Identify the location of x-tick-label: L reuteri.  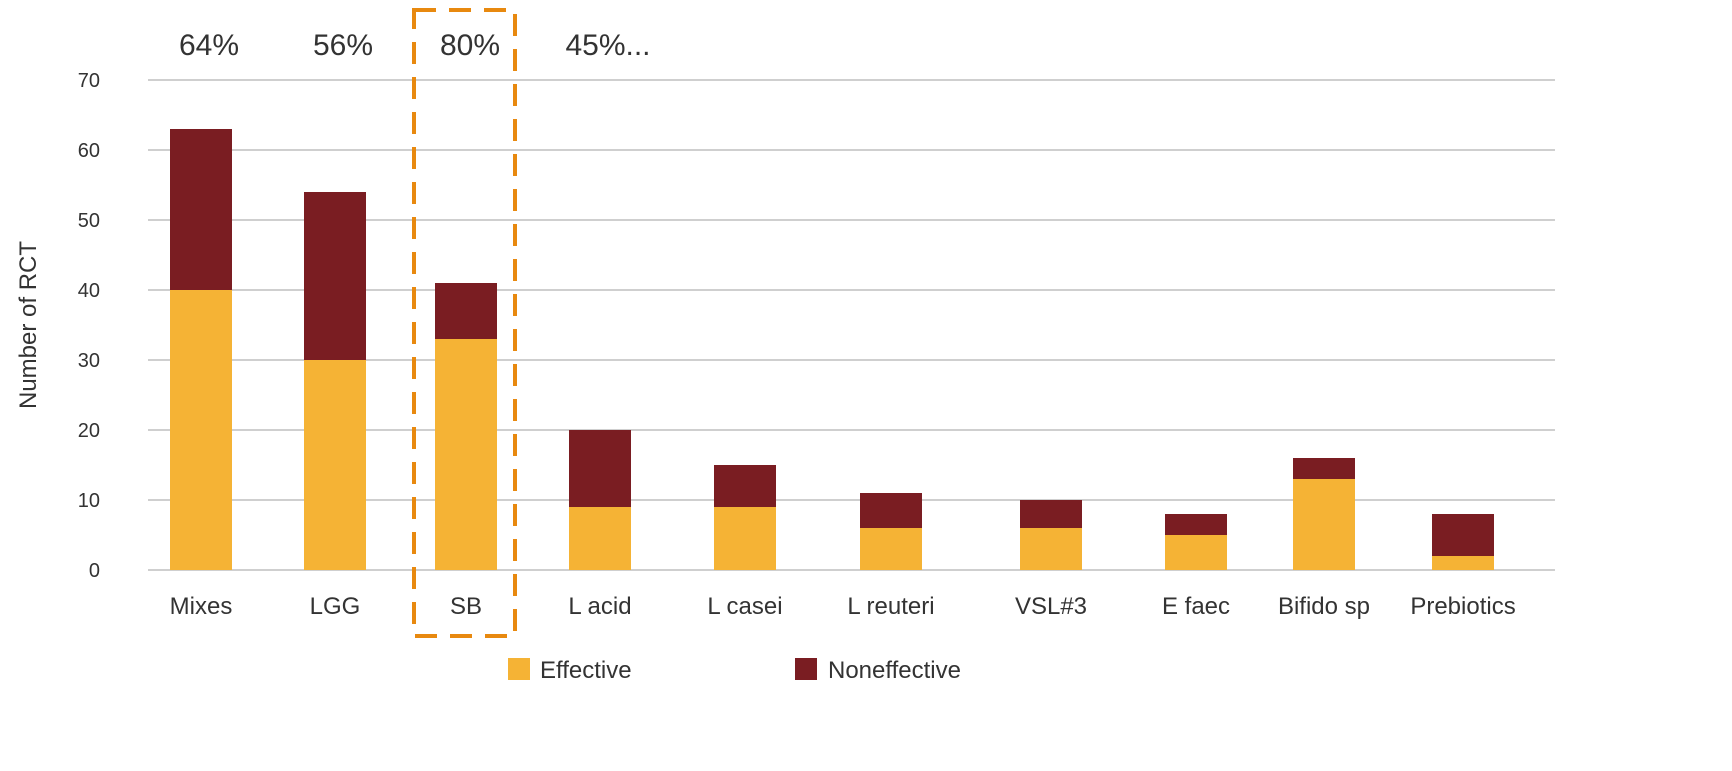
(890, 606).